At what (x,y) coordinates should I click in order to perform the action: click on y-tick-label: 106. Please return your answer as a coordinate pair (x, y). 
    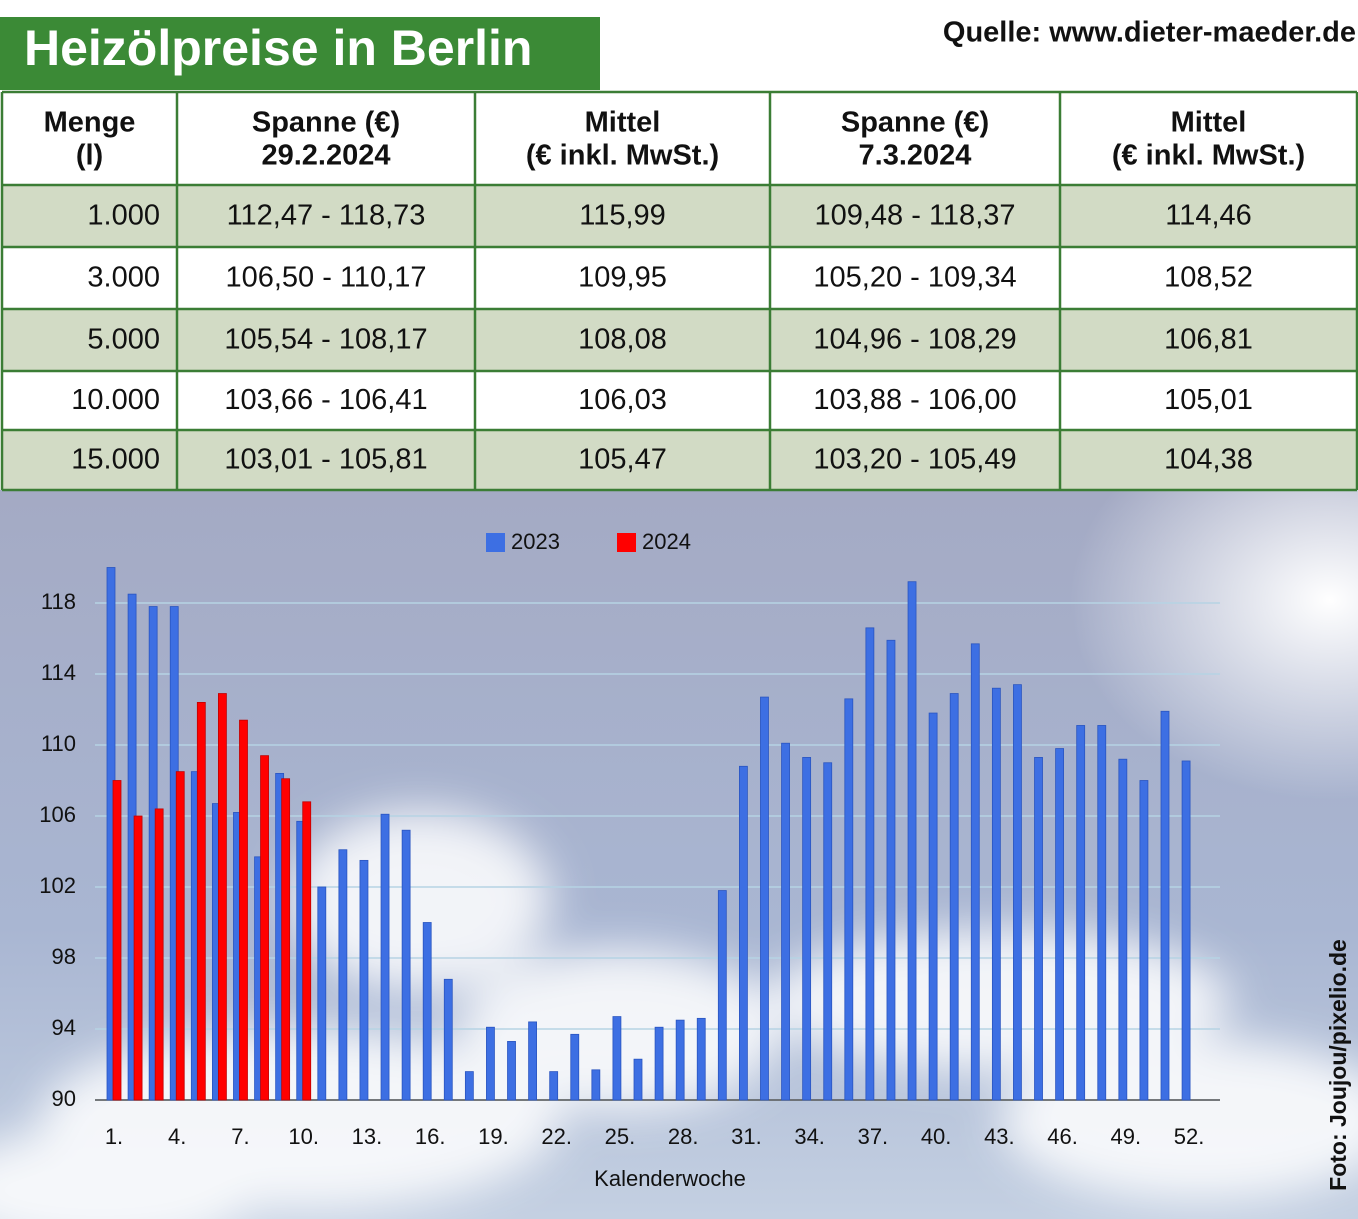
    Looking at the image, I should click on (57, 814).